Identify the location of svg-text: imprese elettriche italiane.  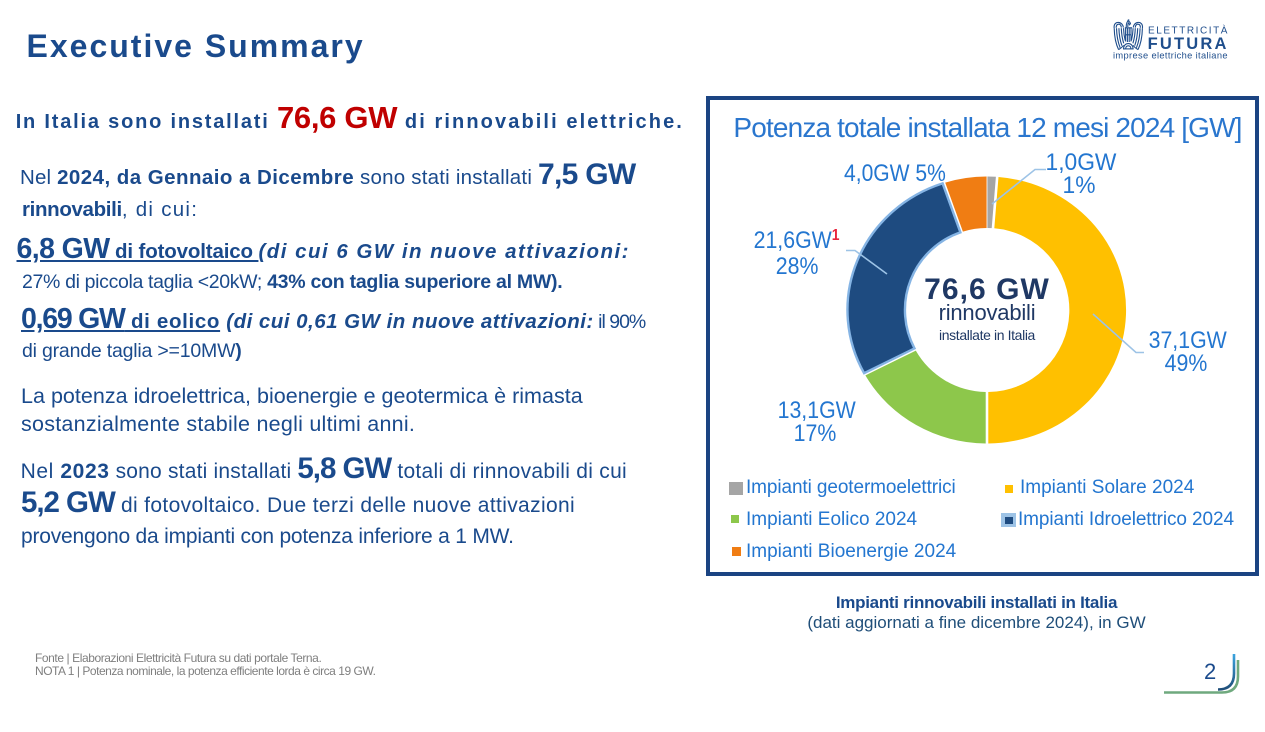
(1170, 56).